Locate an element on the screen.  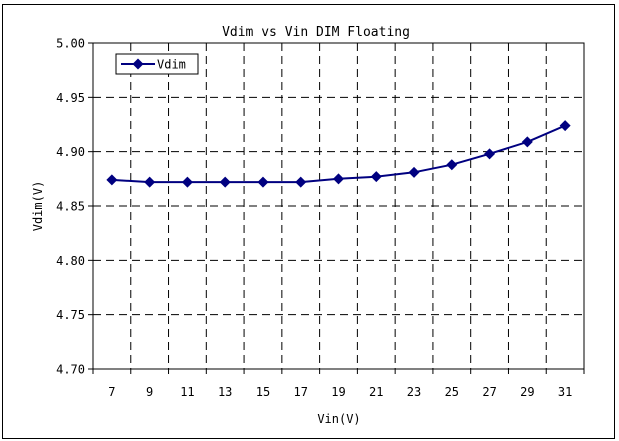
x-tick-label: 17 is located at coordinates (301, 392).